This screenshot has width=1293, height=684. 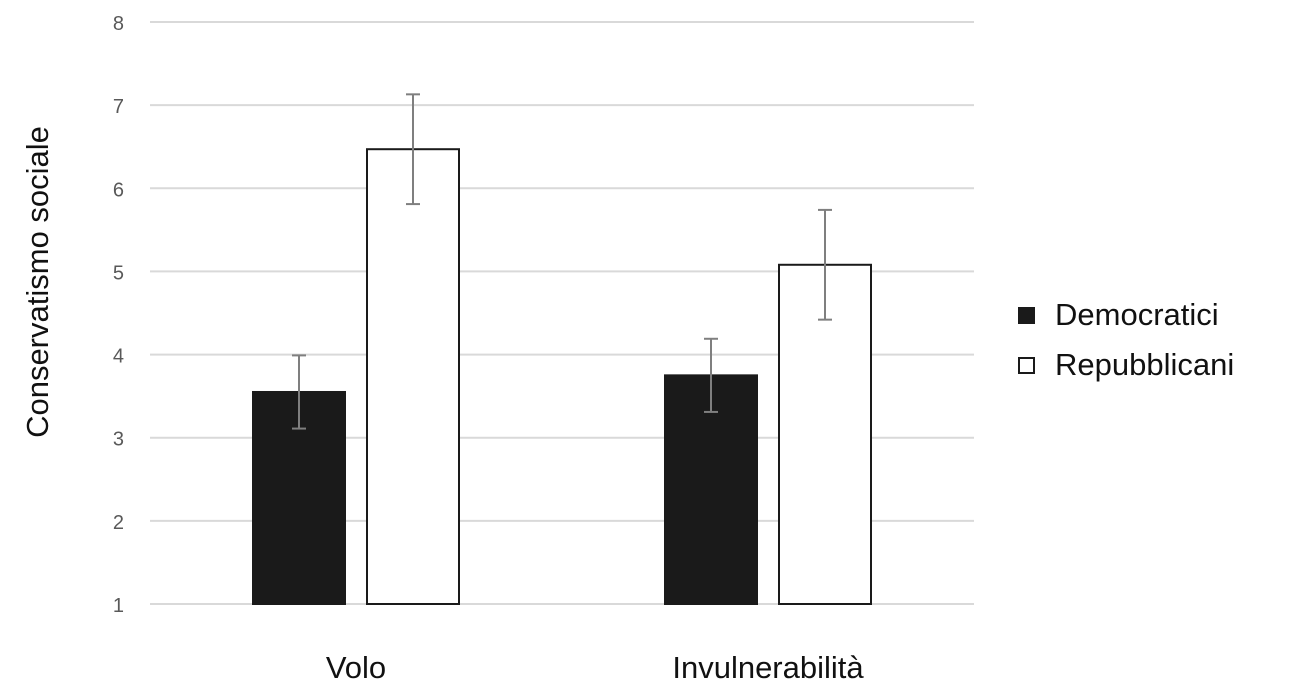 I want to click on y-tick-label: 3, so click(x=118, y=440).